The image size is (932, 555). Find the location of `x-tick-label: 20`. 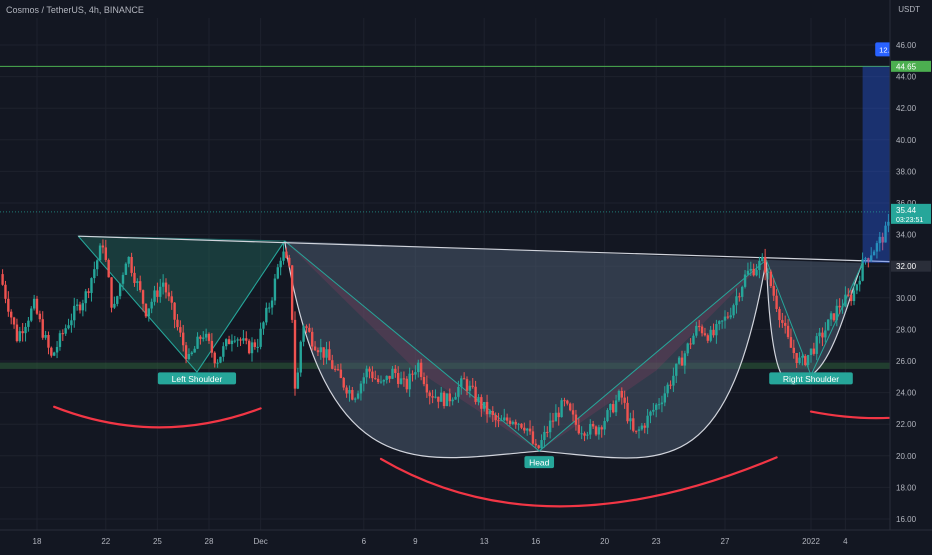

x-tick-label: 20 is located at coordinates (604, 541).